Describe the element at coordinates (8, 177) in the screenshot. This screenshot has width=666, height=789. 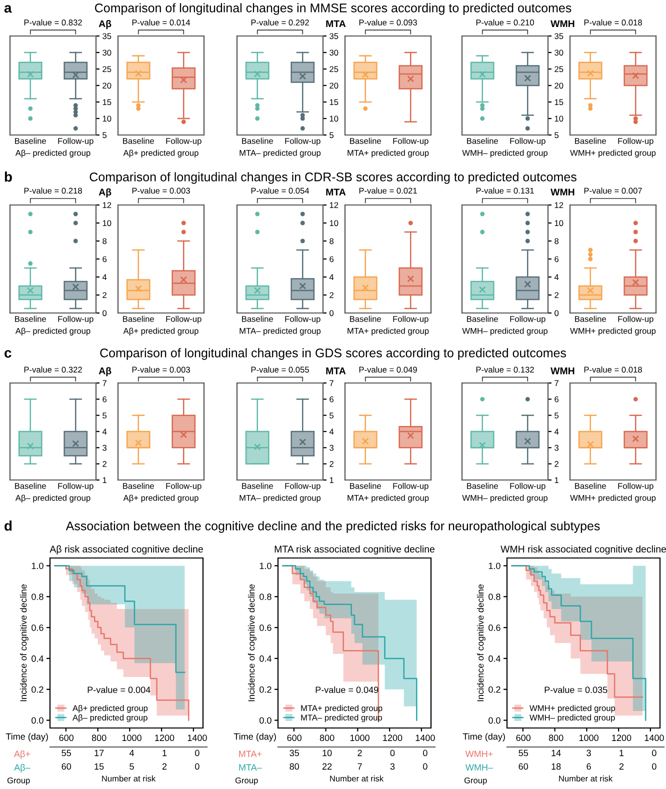
I see `text: b` at that location.